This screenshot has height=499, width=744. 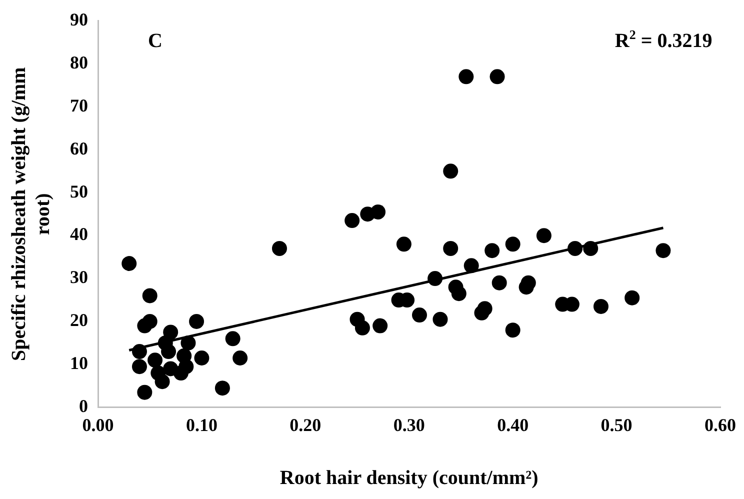 What do you see at coordinates (79, 234) in the screenshot?
I see `y-tick-label: 40` at bounding box center [79, 234].